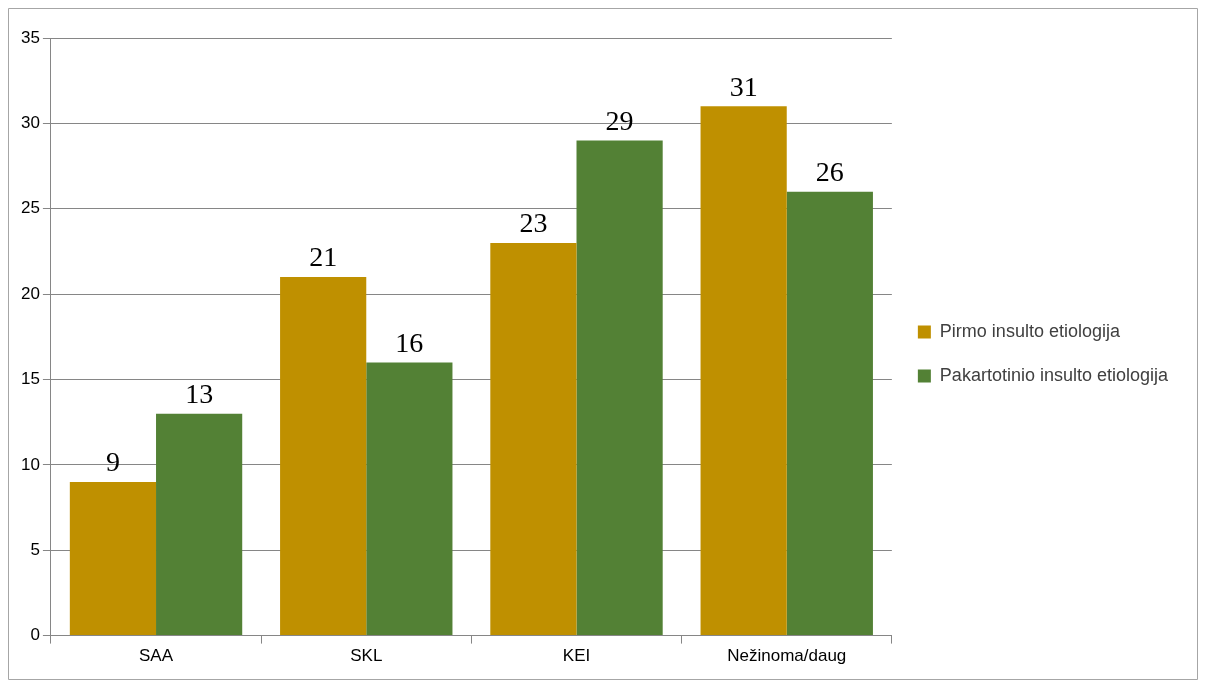  Describe the element at coordinates (1030, 330) in the screenshot. I see `legend-label: Pirmo insulto etiologija` at that location.